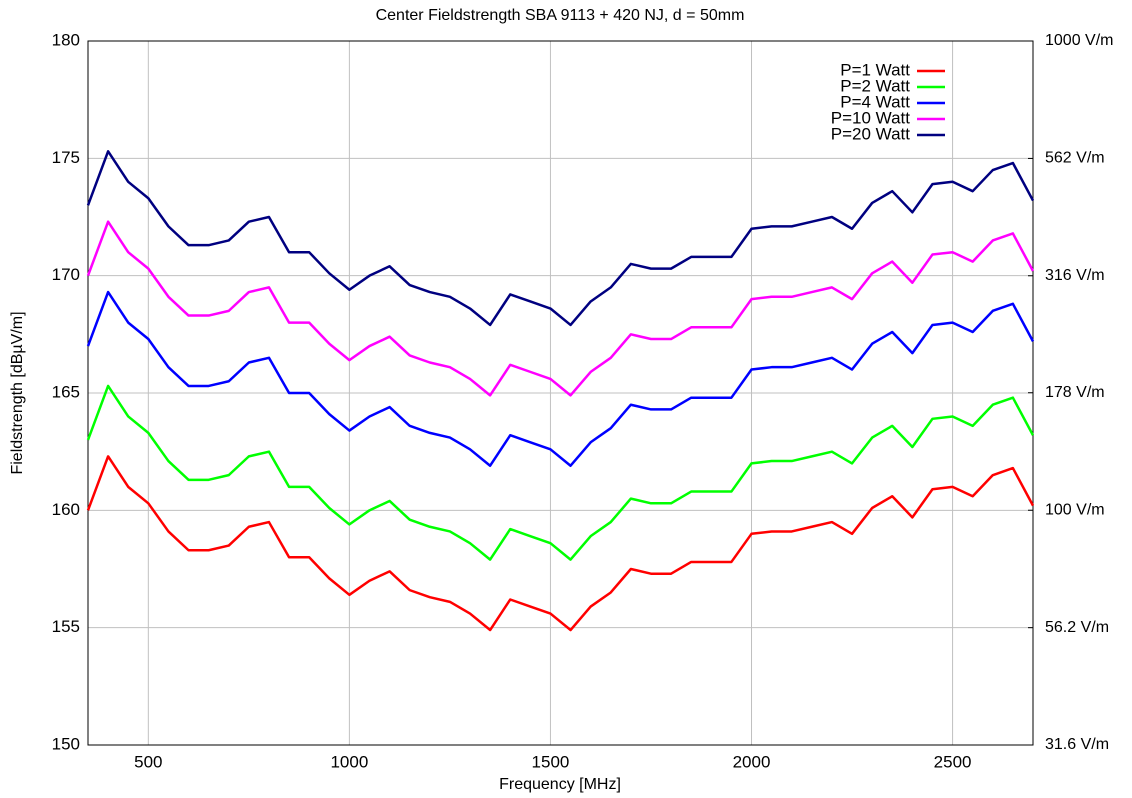  What do you see at coordinates (66, 509) in the screenshot?
I see `y-tick-label: 160` at bounding box center [66, 509].